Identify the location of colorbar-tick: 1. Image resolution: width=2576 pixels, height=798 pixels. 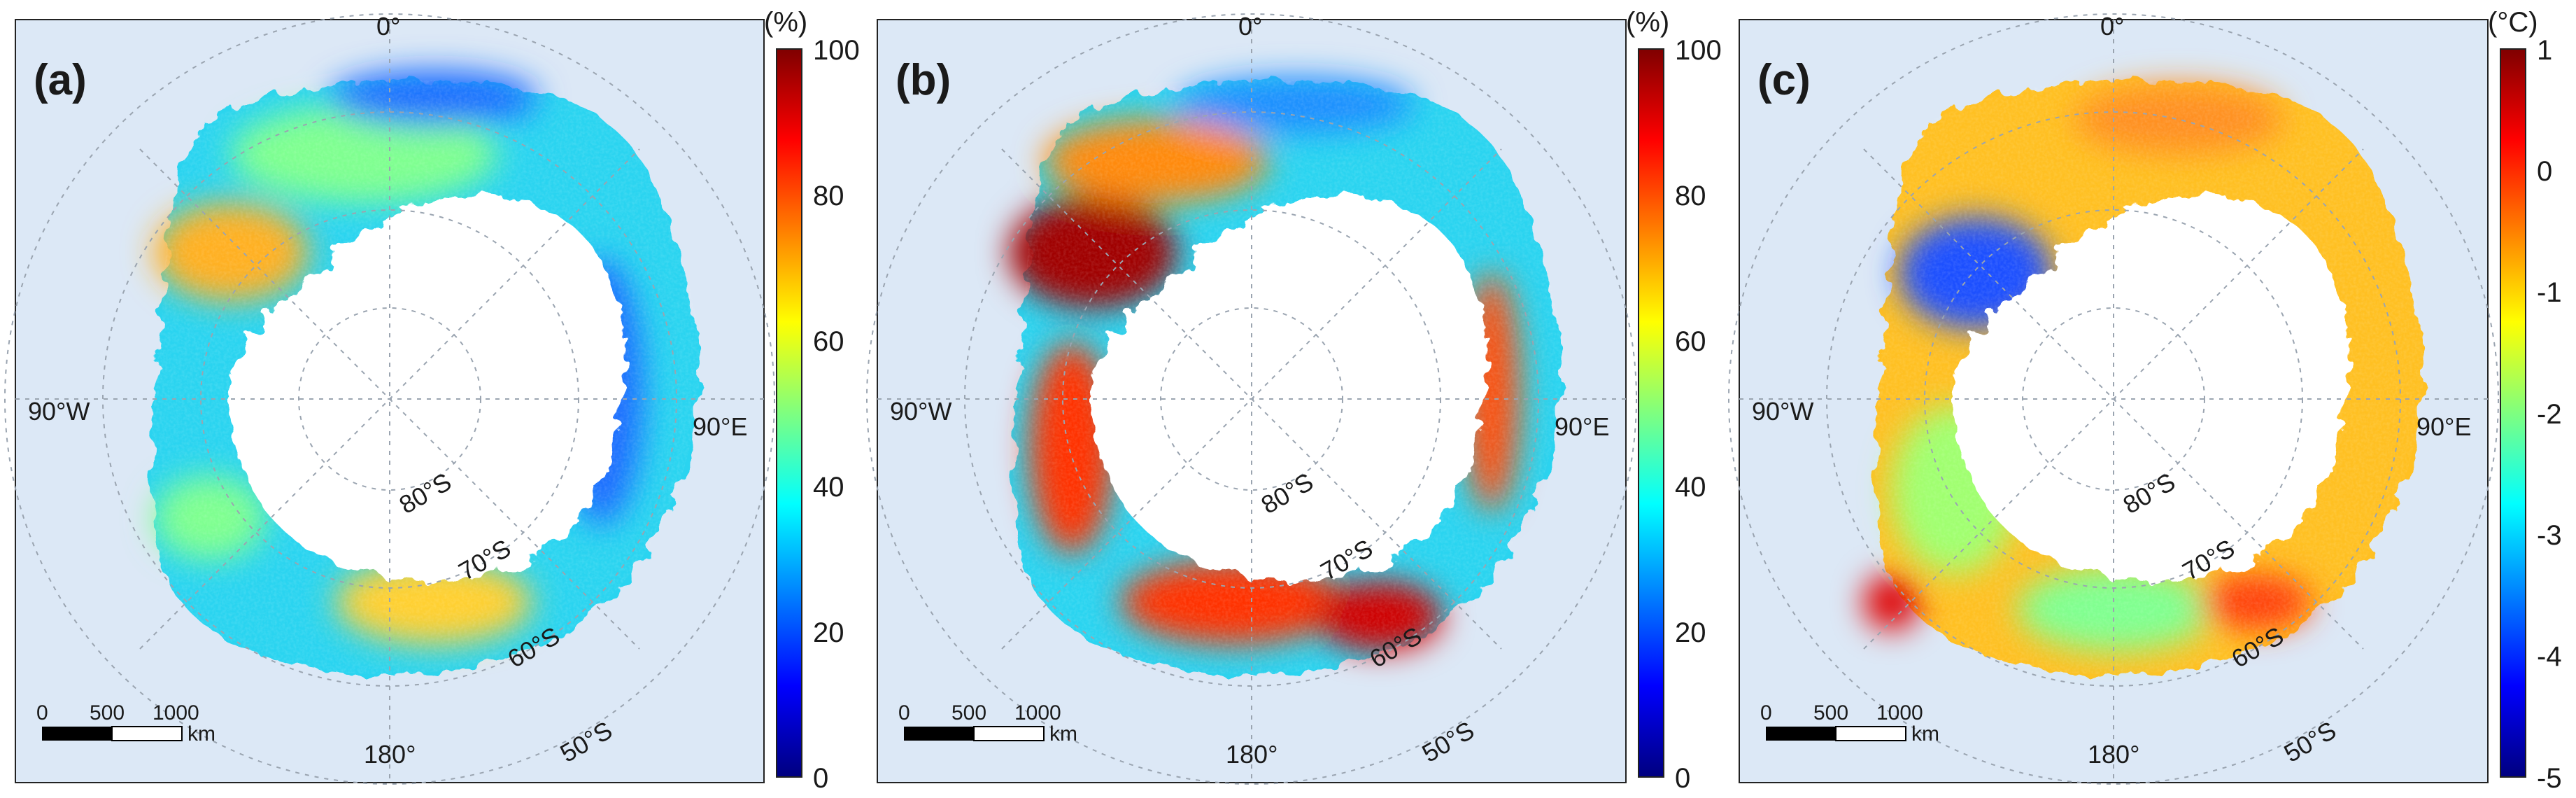
(2544, 50).